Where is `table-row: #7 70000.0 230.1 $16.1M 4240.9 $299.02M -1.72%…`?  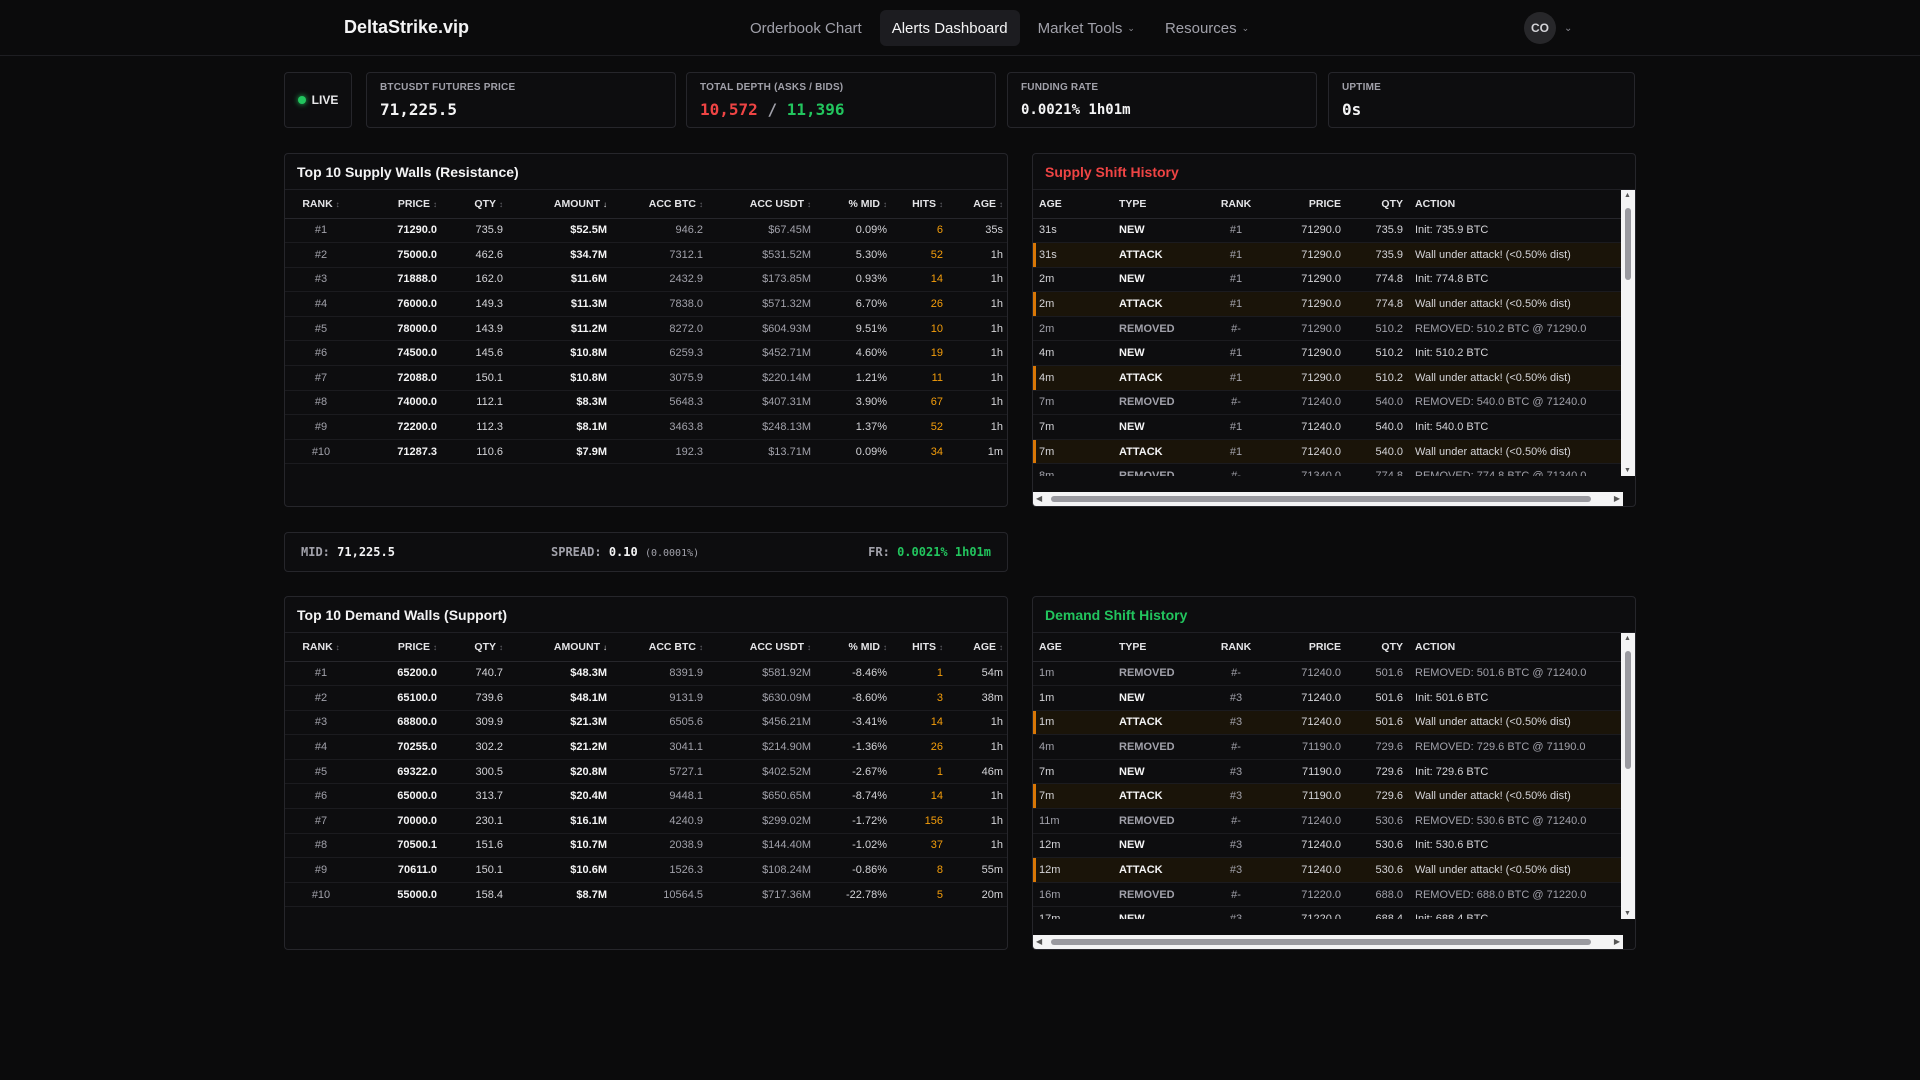 table-row: #7 70000.0 230.1 $16.1M 4240.9 $299.02M -1.72%… is located at coordinates (646, 821).